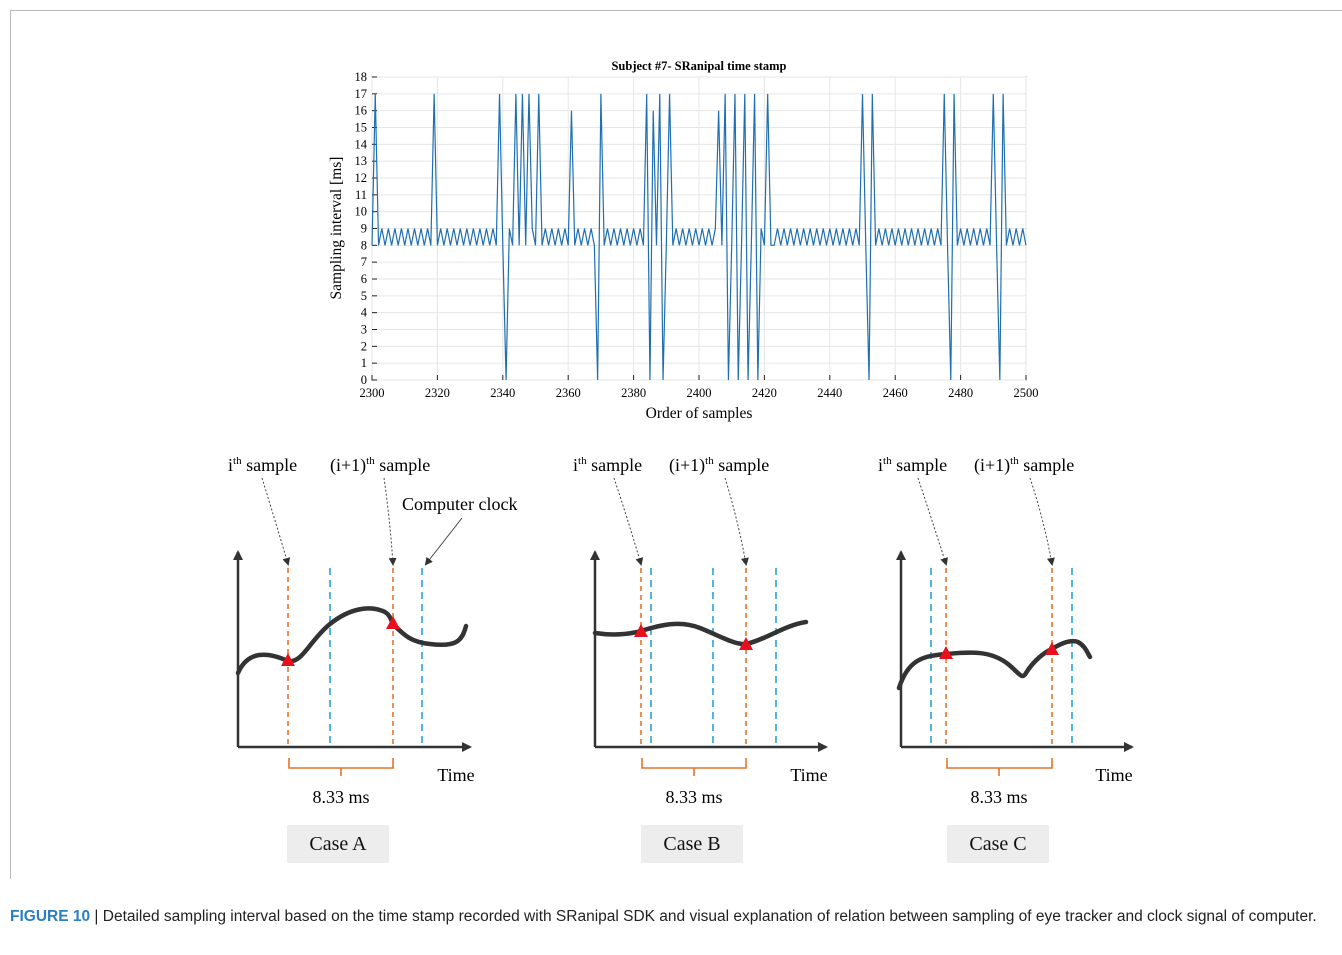  What do you see at coordinates (699, 393) in the screenshot?
I see `x-tick-label: 2400` at bounding box center [699, 393].